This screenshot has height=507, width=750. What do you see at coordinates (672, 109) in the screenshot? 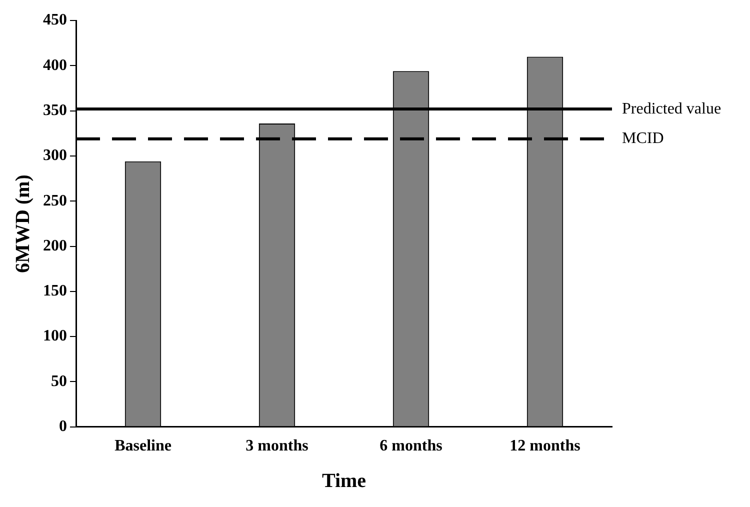
I see `ref-line-label: Predicted value` at bounding box center [672, 109].